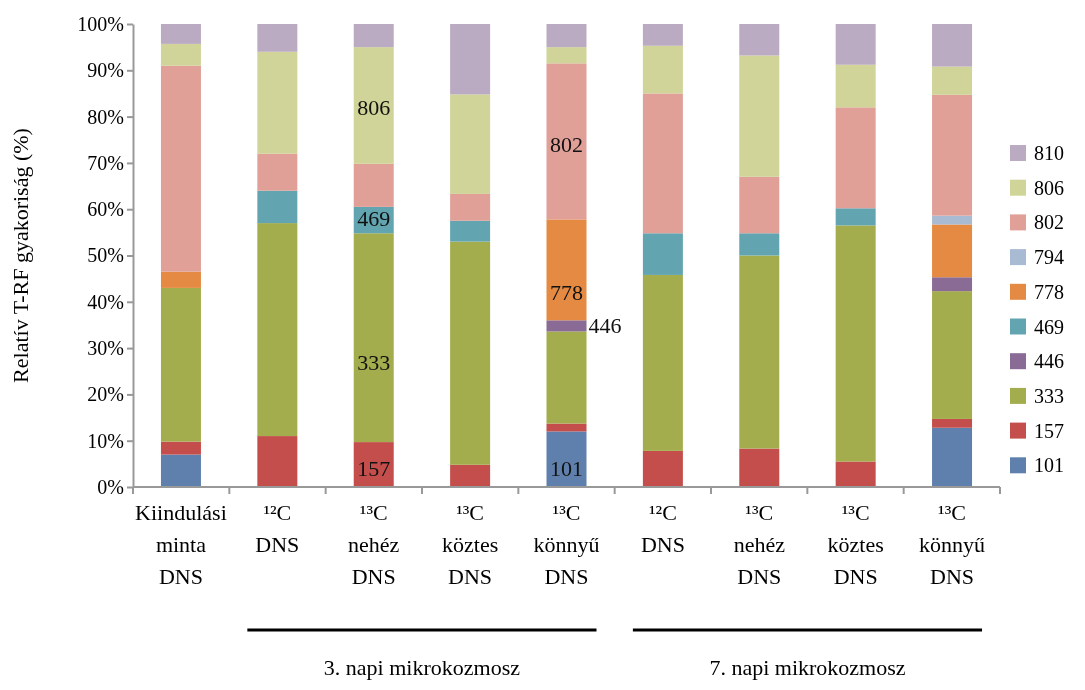 This screenshot has height=690, width=1085. Describe the element at coordinates (1049, 465) in the screenshot. I see `legend-label: 101` at that location.